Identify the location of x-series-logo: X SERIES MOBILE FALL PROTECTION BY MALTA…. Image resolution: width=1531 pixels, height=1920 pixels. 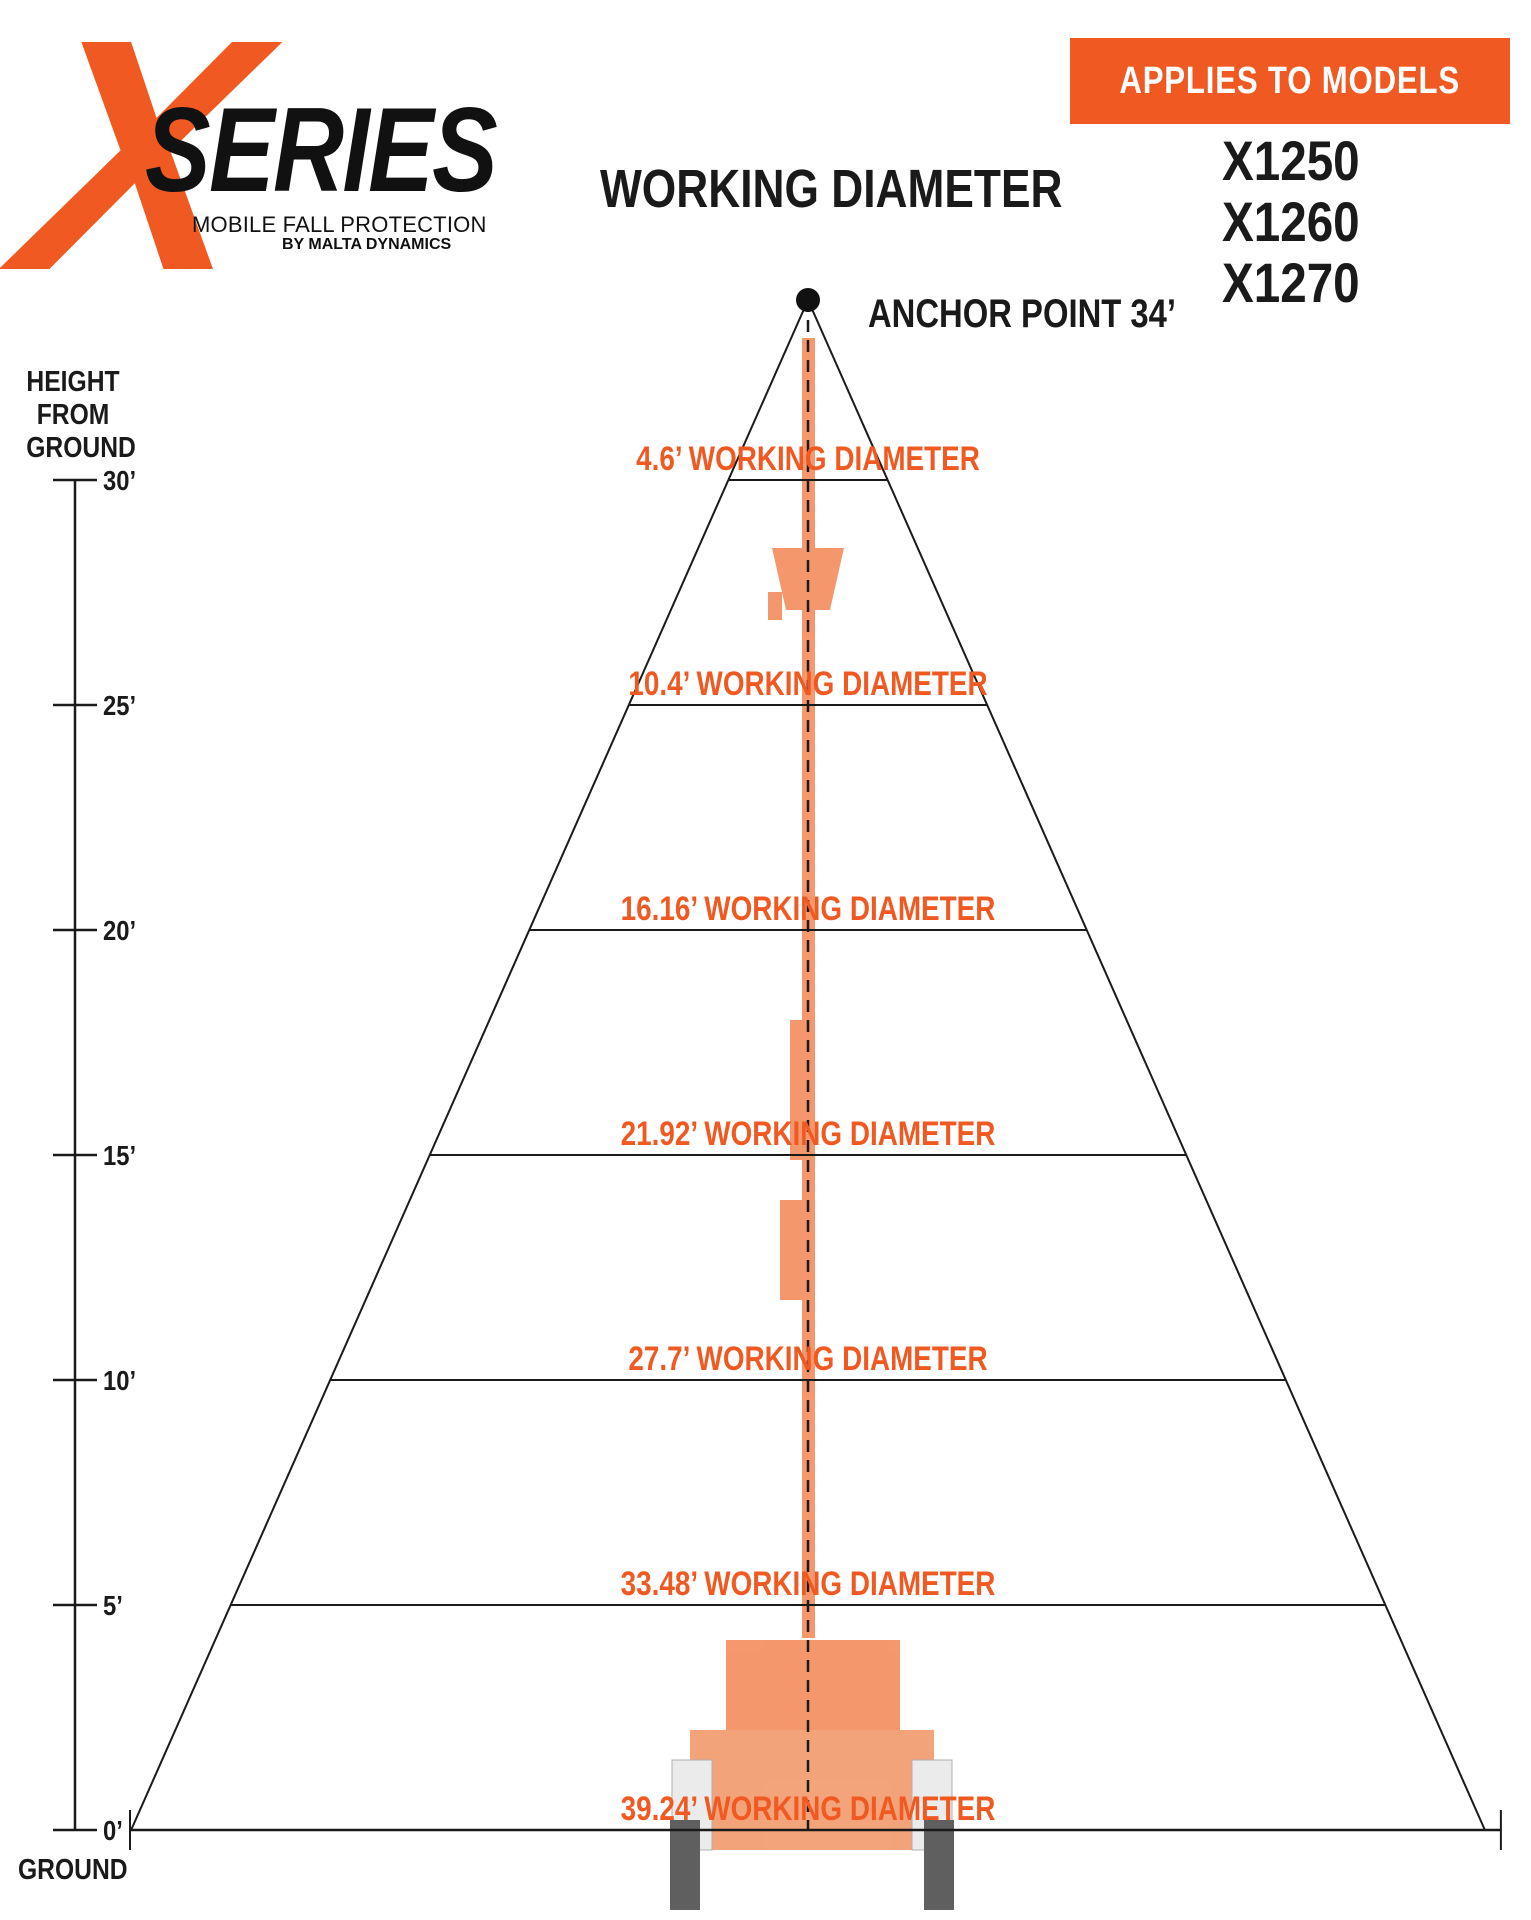
(251, 169).